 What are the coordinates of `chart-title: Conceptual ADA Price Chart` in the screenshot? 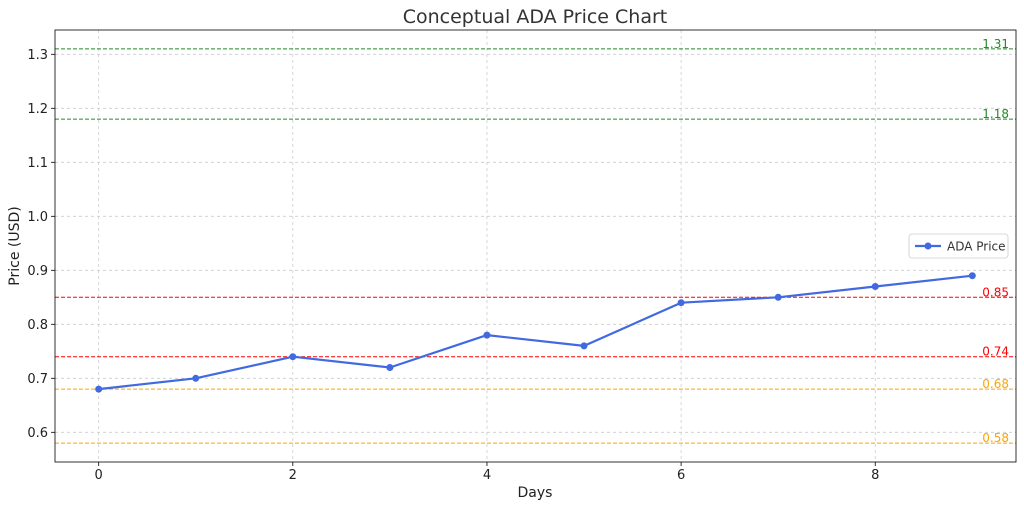 It's located at (535, 17).